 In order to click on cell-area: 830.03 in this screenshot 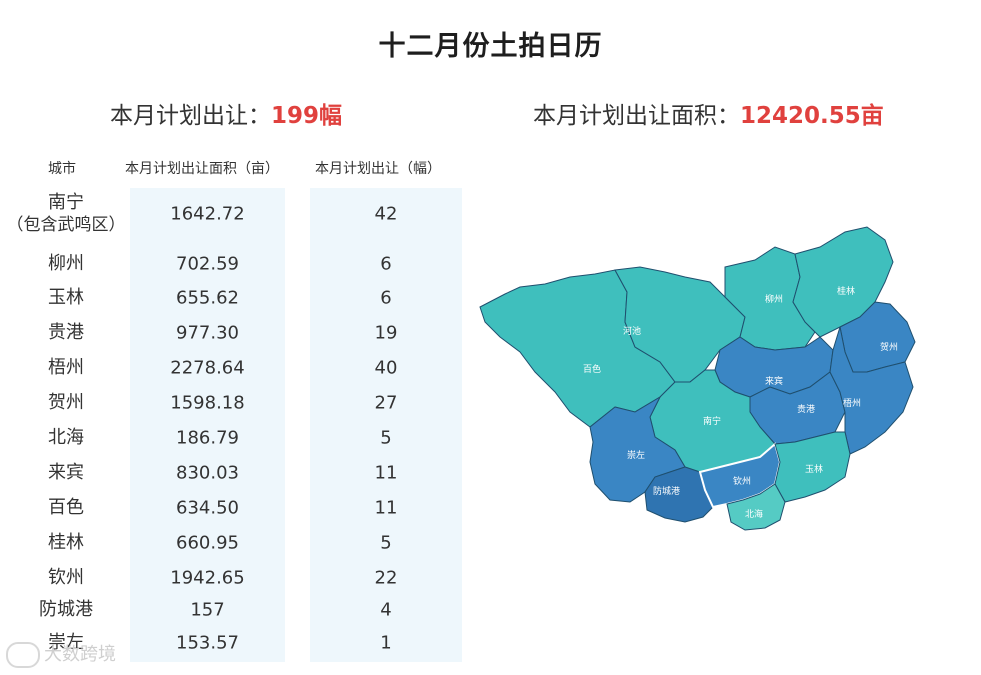, I will do `click(207, 473)`.